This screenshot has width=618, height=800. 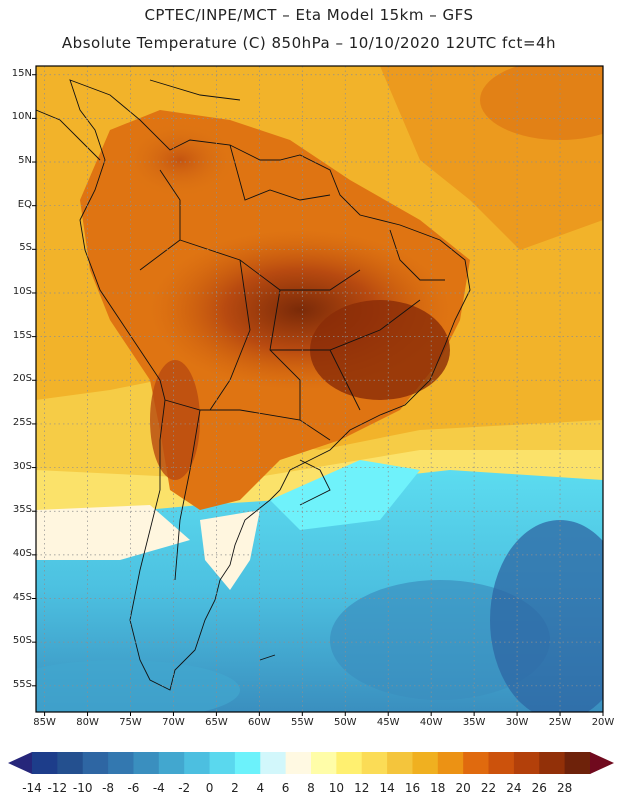 I want to click on colorbar-label: 20, so click(x=463, y=788).